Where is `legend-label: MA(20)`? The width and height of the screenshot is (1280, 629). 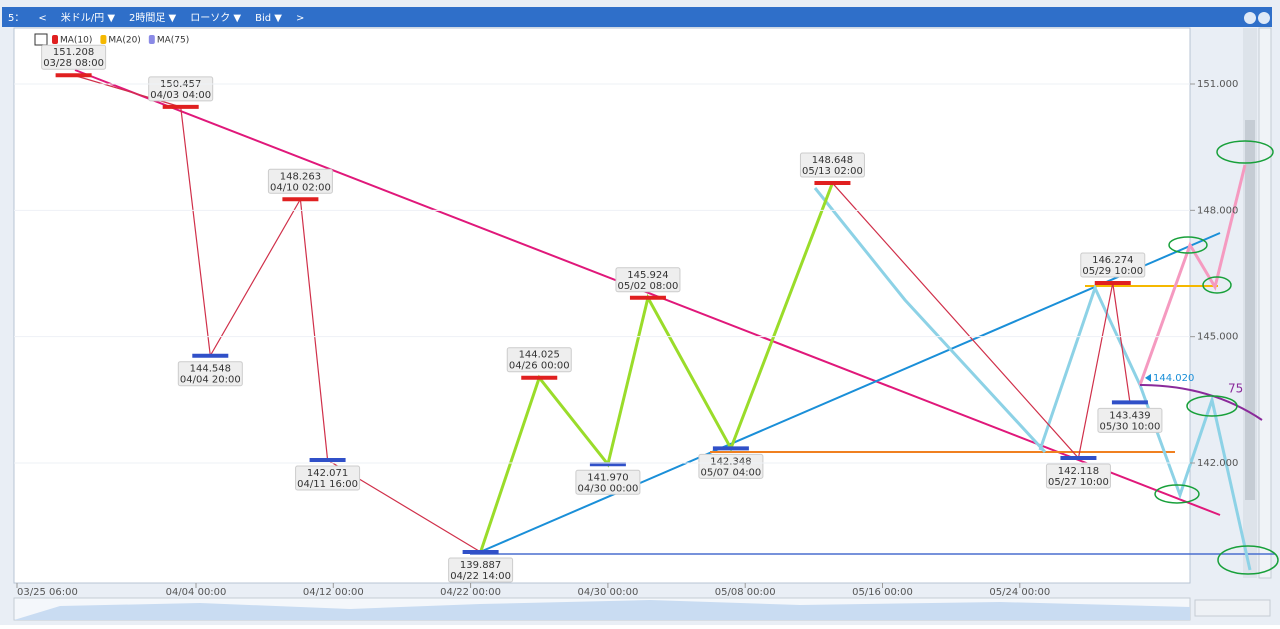
legend-label: MA(20) is located at coordinates (124, 41).